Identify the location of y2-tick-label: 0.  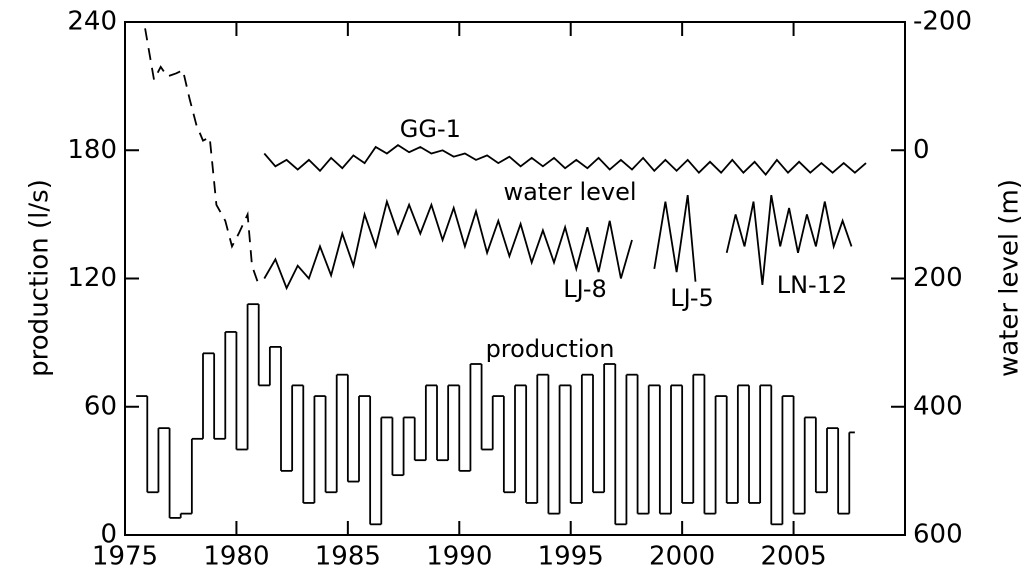
(921, 150).